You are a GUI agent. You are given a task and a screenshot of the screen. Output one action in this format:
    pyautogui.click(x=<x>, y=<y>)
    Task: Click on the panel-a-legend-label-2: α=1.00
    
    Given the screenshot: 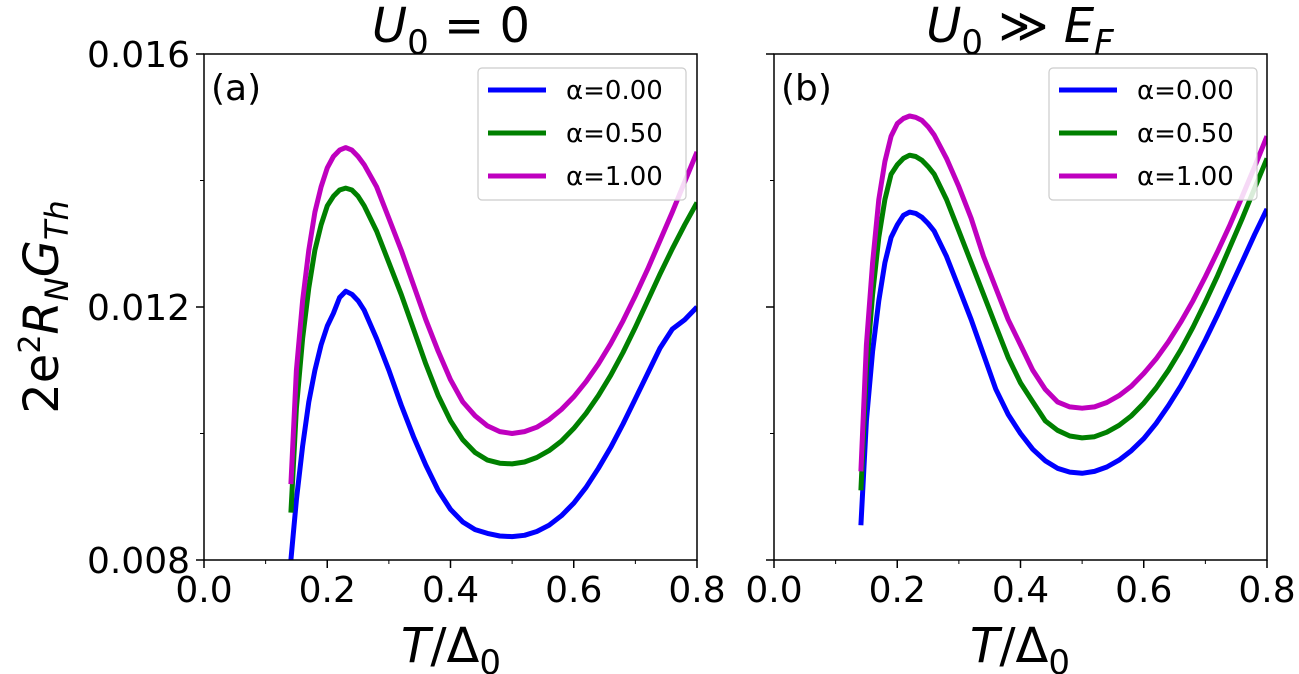 What is the action you would take?
    pyautogui.click(x=614, y=177)
    